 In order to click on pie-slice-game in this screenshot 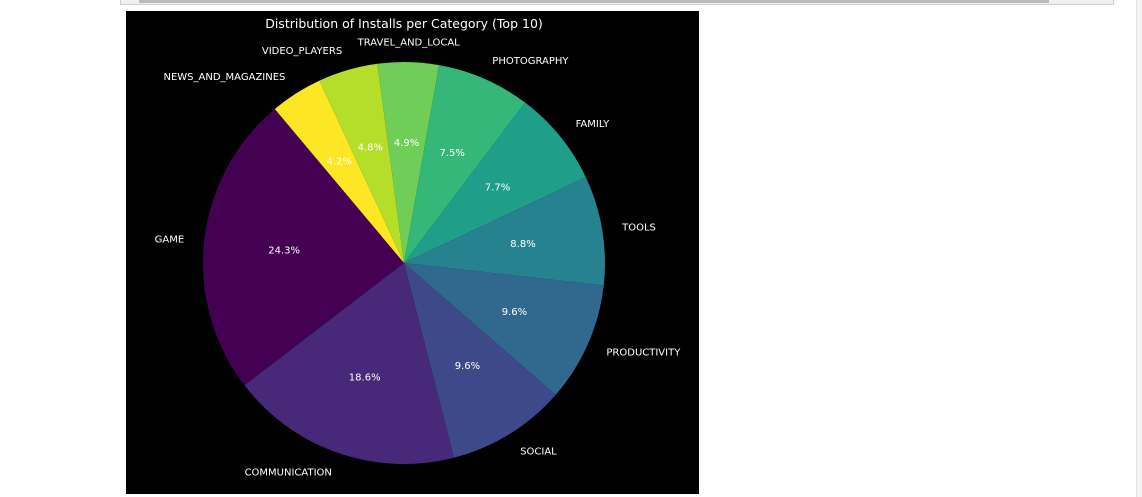, I will do `click(303, 247)`.